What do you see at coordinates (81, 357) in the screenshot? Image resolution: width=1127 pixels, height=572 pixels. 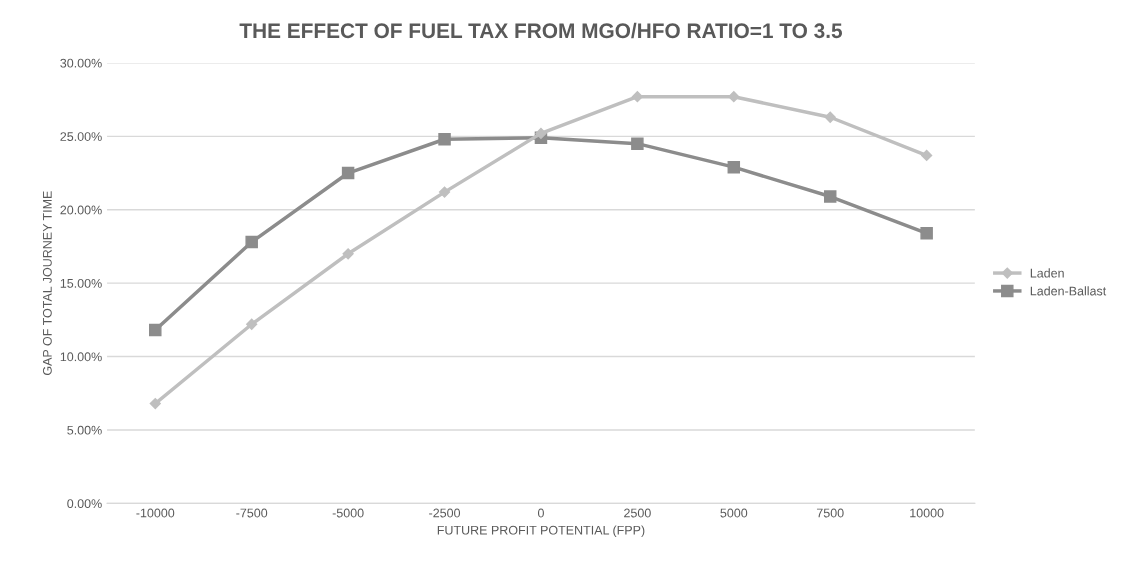 I see `y-tick-label: 10.00%` at bounding box center [81, 357].